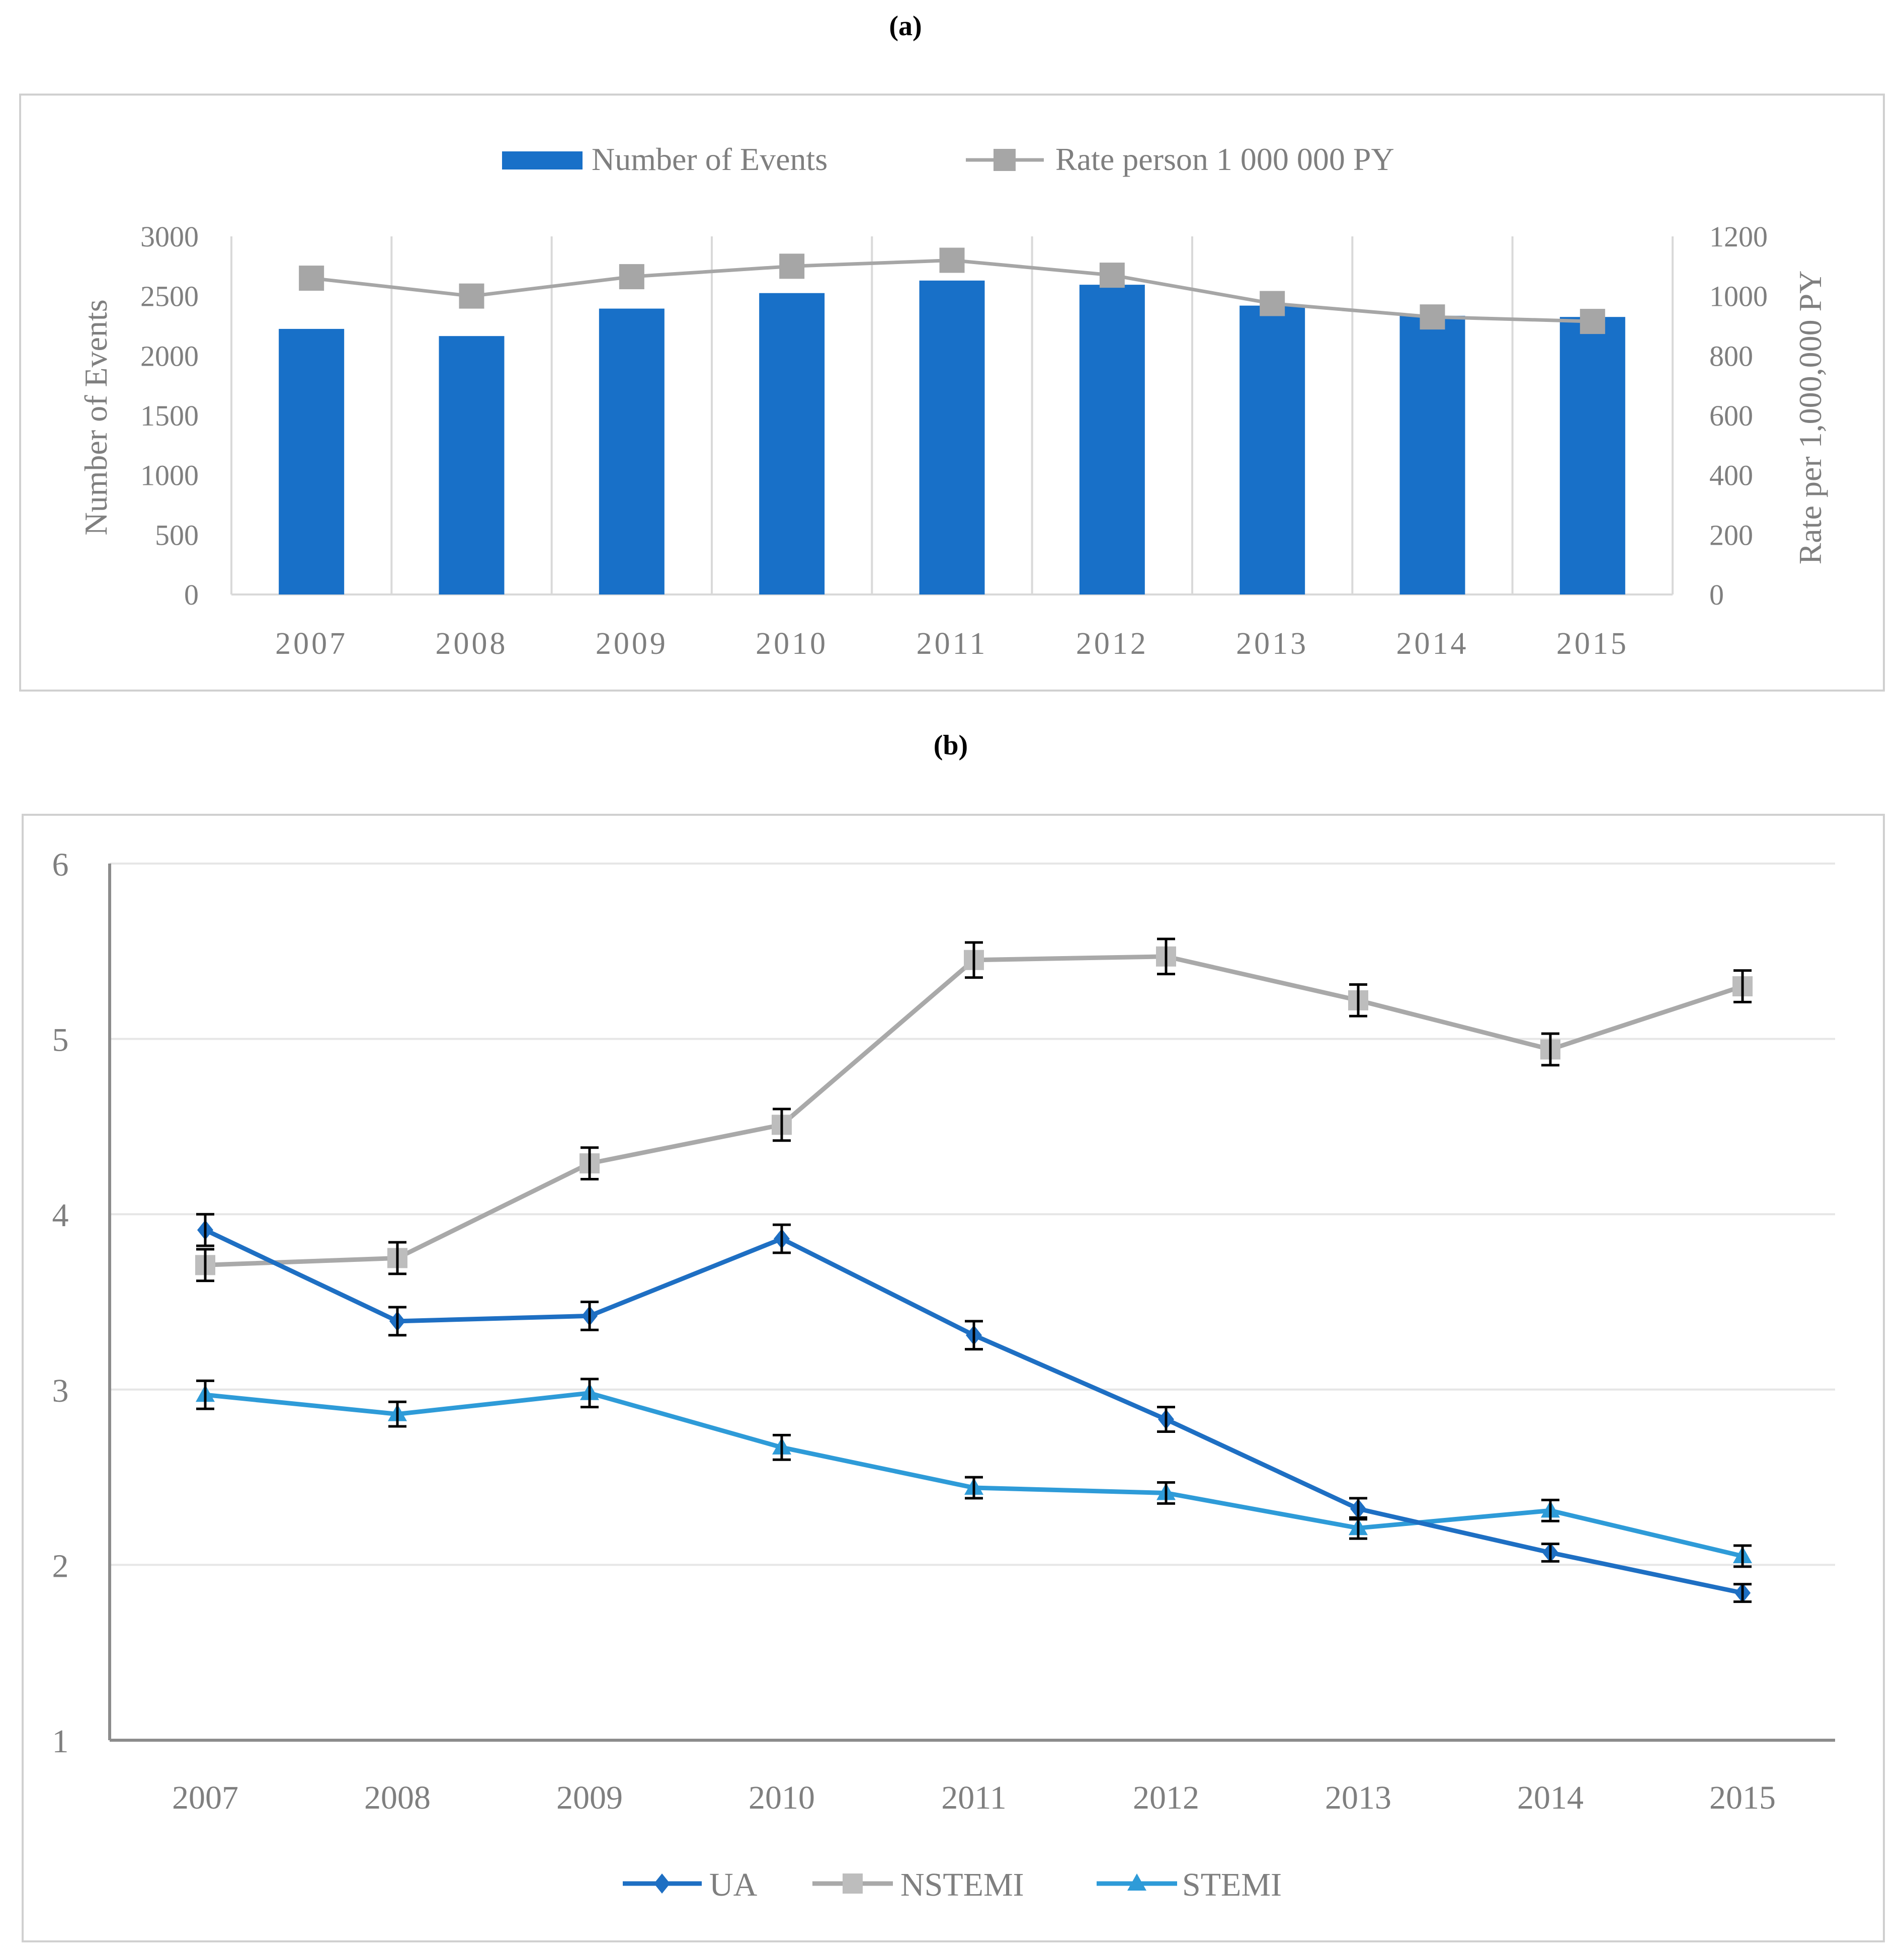 The height and width of the screenshot is (1960, 1903). Describe the element at coordinates (60, 1391) in the screenshot. I see `y-tick-label: 3` at that location.